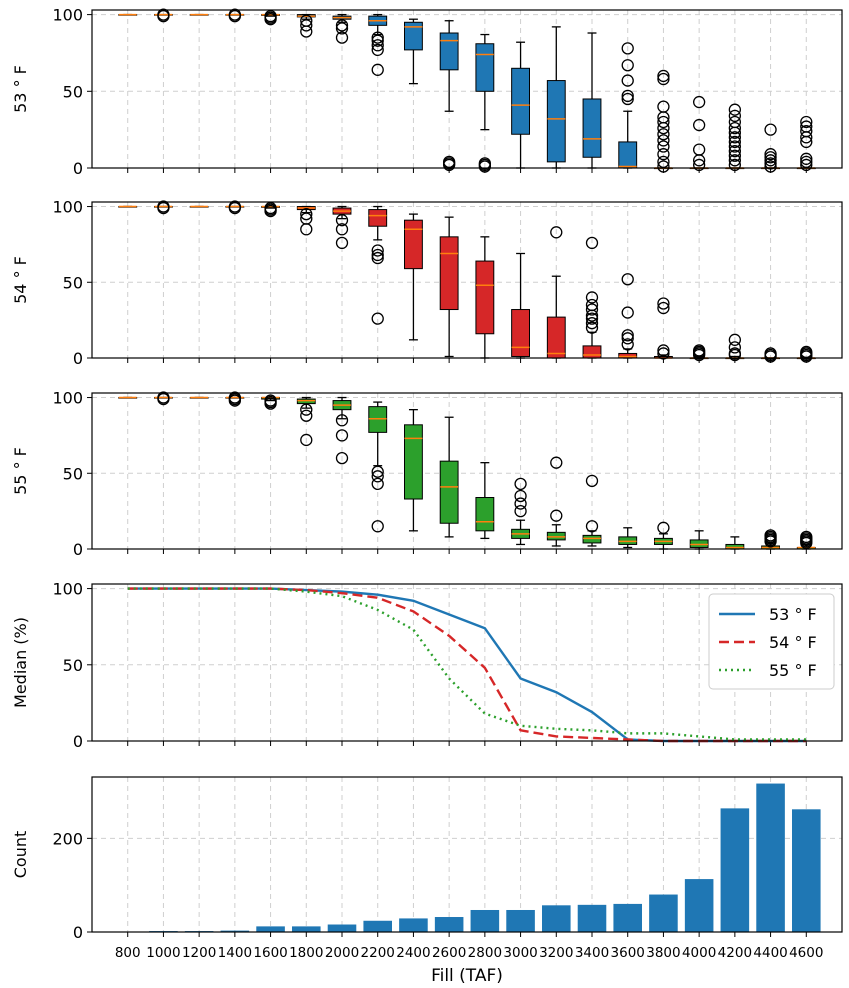 This screenshot has width=849, height=988. I want to click on x-tick-label: 1400, so click(235, 953).